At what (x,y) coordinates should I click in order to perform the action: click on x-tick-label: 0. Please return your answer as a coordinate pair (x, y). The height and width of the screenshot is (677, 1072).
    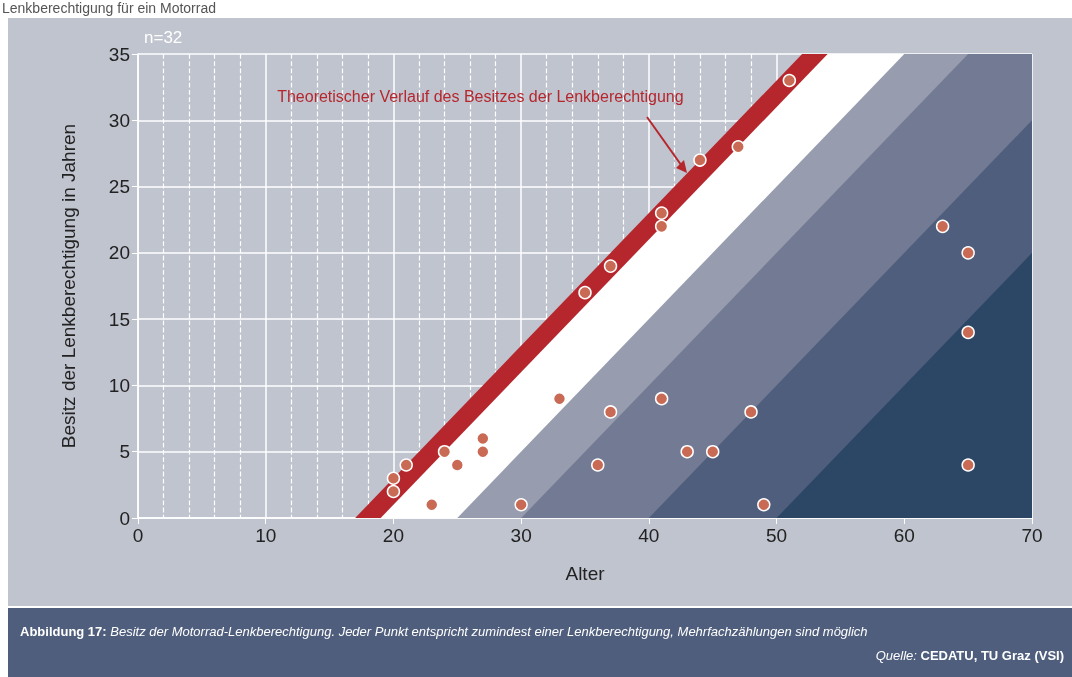
    Looking at the image, I should click on (138, 535).